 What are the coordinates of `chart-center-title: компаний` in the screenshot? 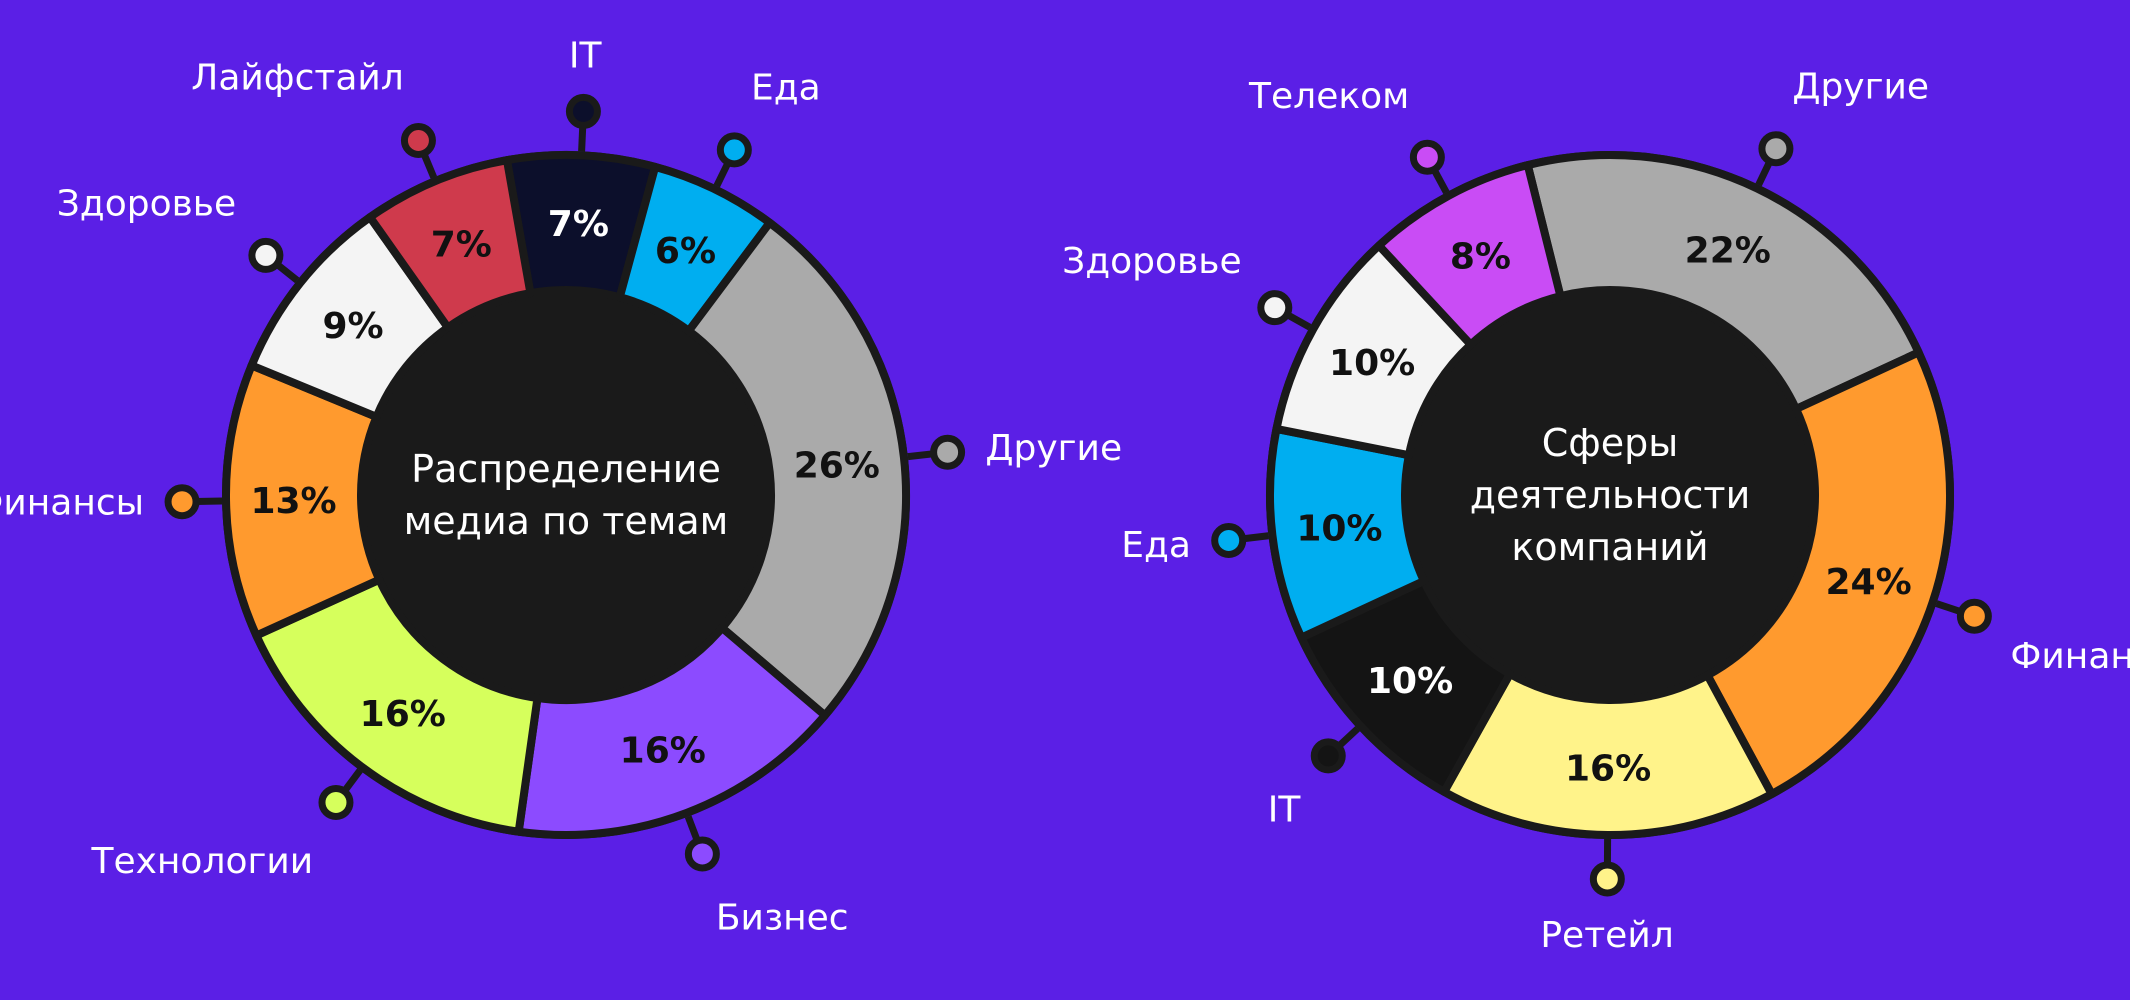 It's located at (1609, 547).